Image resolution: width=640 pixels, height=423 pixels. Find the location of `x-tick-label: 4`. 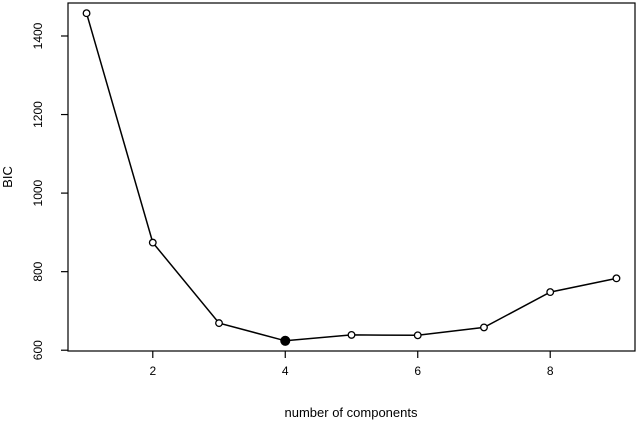

x-tick-label: 4 is located at coordinates (285, 371).